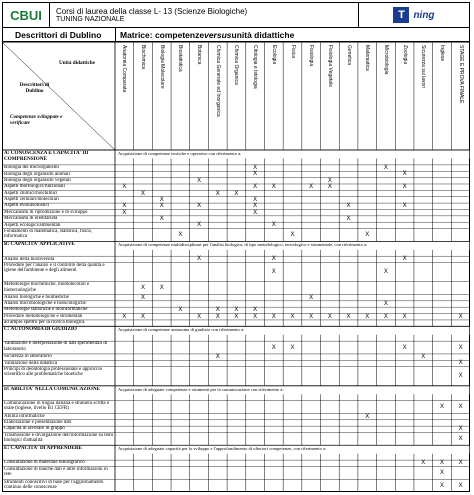 This screenshot has height=495, width=474. Describe the element at coordinates (124, 69) in the screenshot. I see `column-header: Anatomia Comparata` at that location.